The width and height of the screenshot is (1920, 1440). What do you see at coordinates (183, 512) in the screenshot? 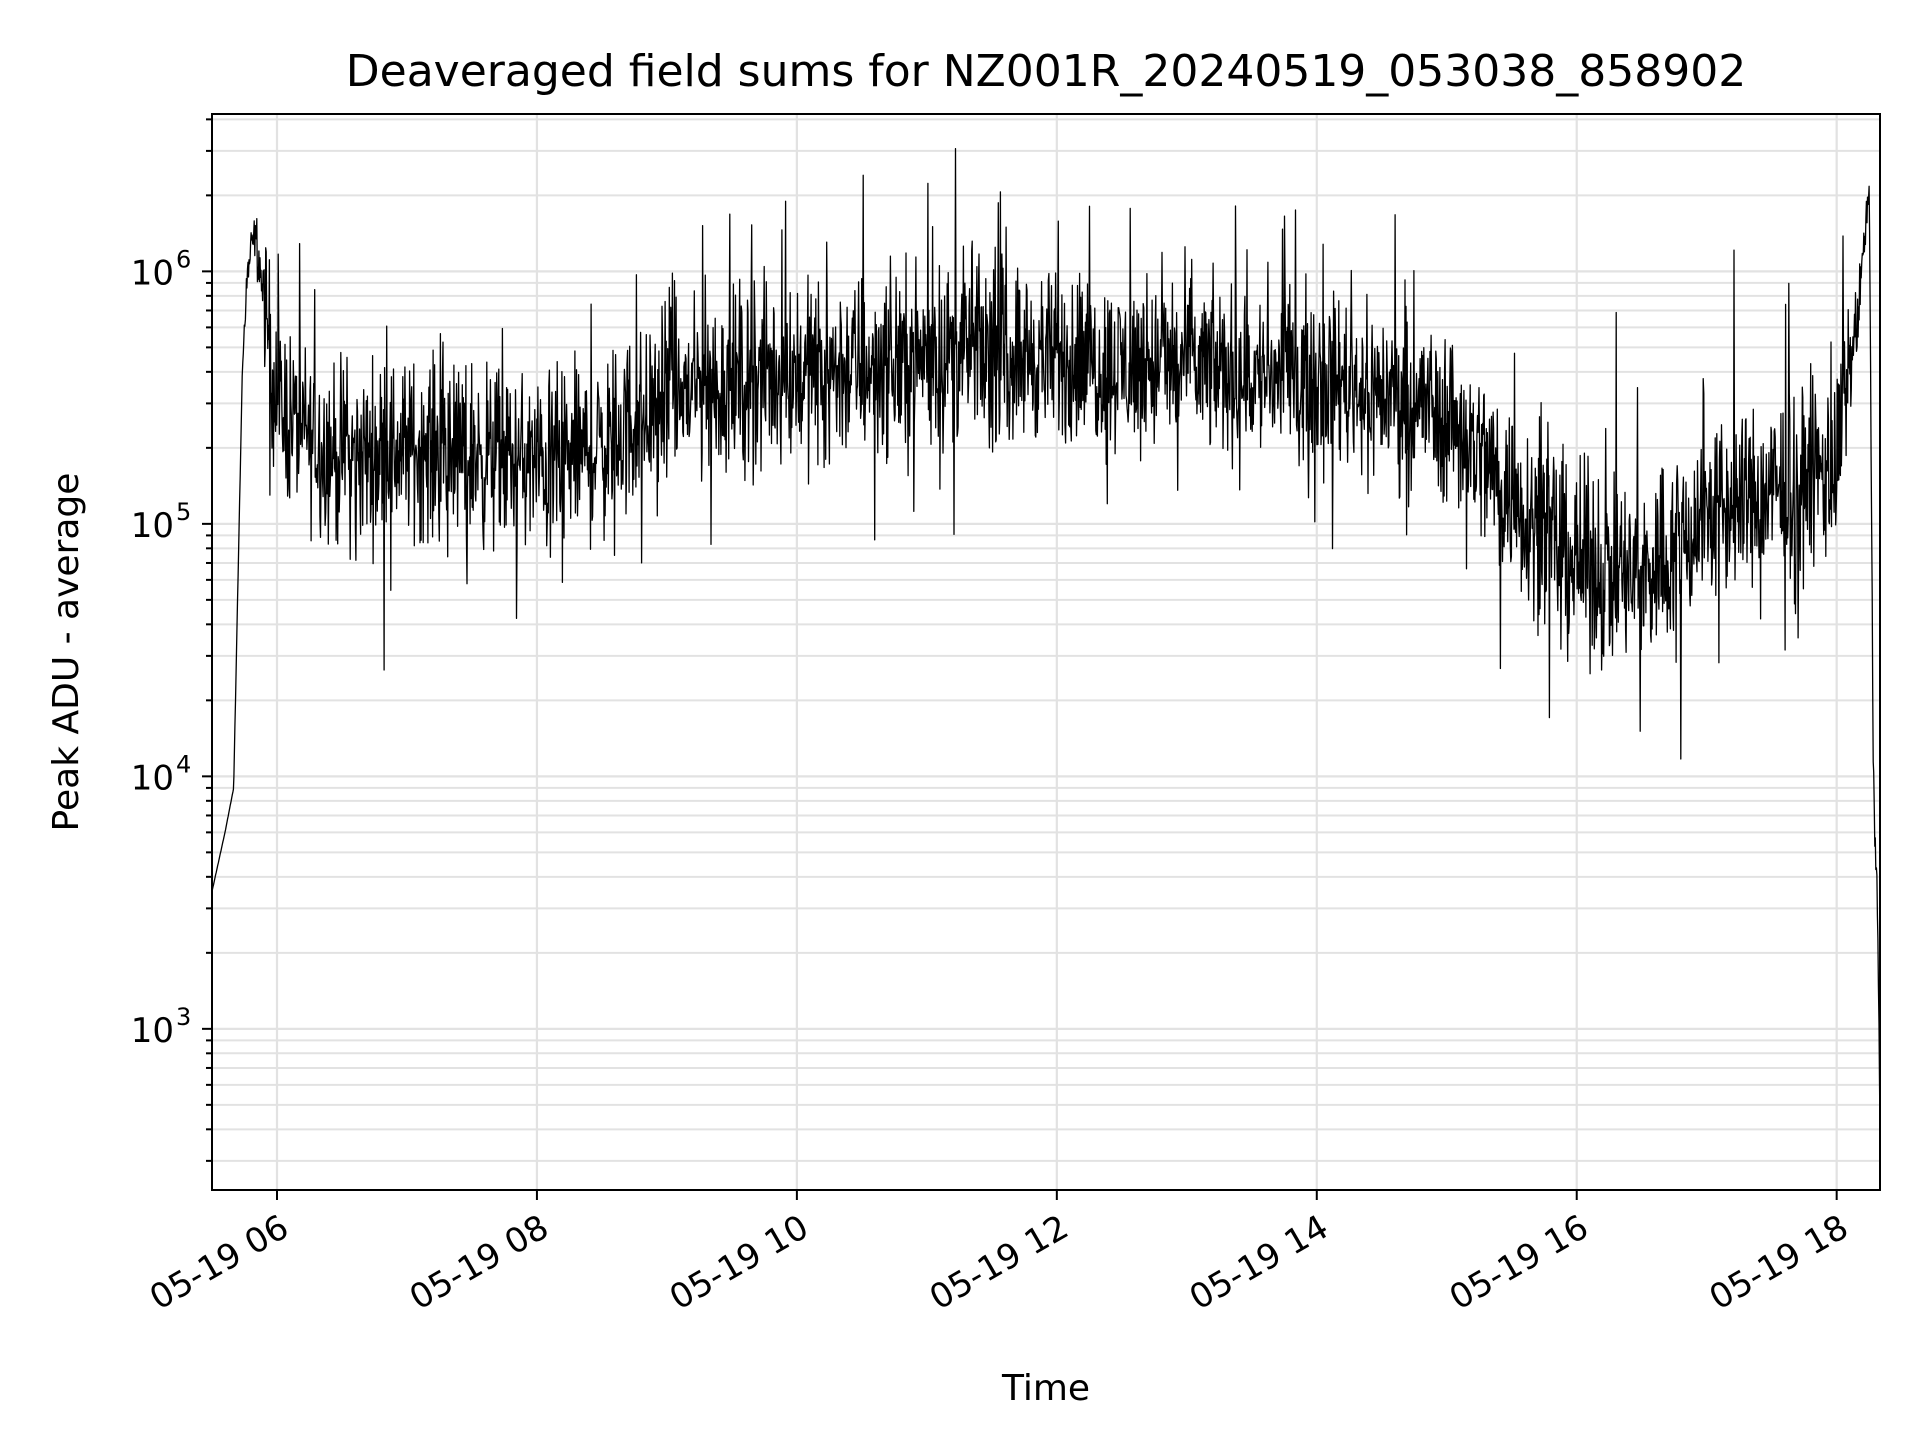
I see `y-tick-exponent: 5` at bounding box center [183, 512].